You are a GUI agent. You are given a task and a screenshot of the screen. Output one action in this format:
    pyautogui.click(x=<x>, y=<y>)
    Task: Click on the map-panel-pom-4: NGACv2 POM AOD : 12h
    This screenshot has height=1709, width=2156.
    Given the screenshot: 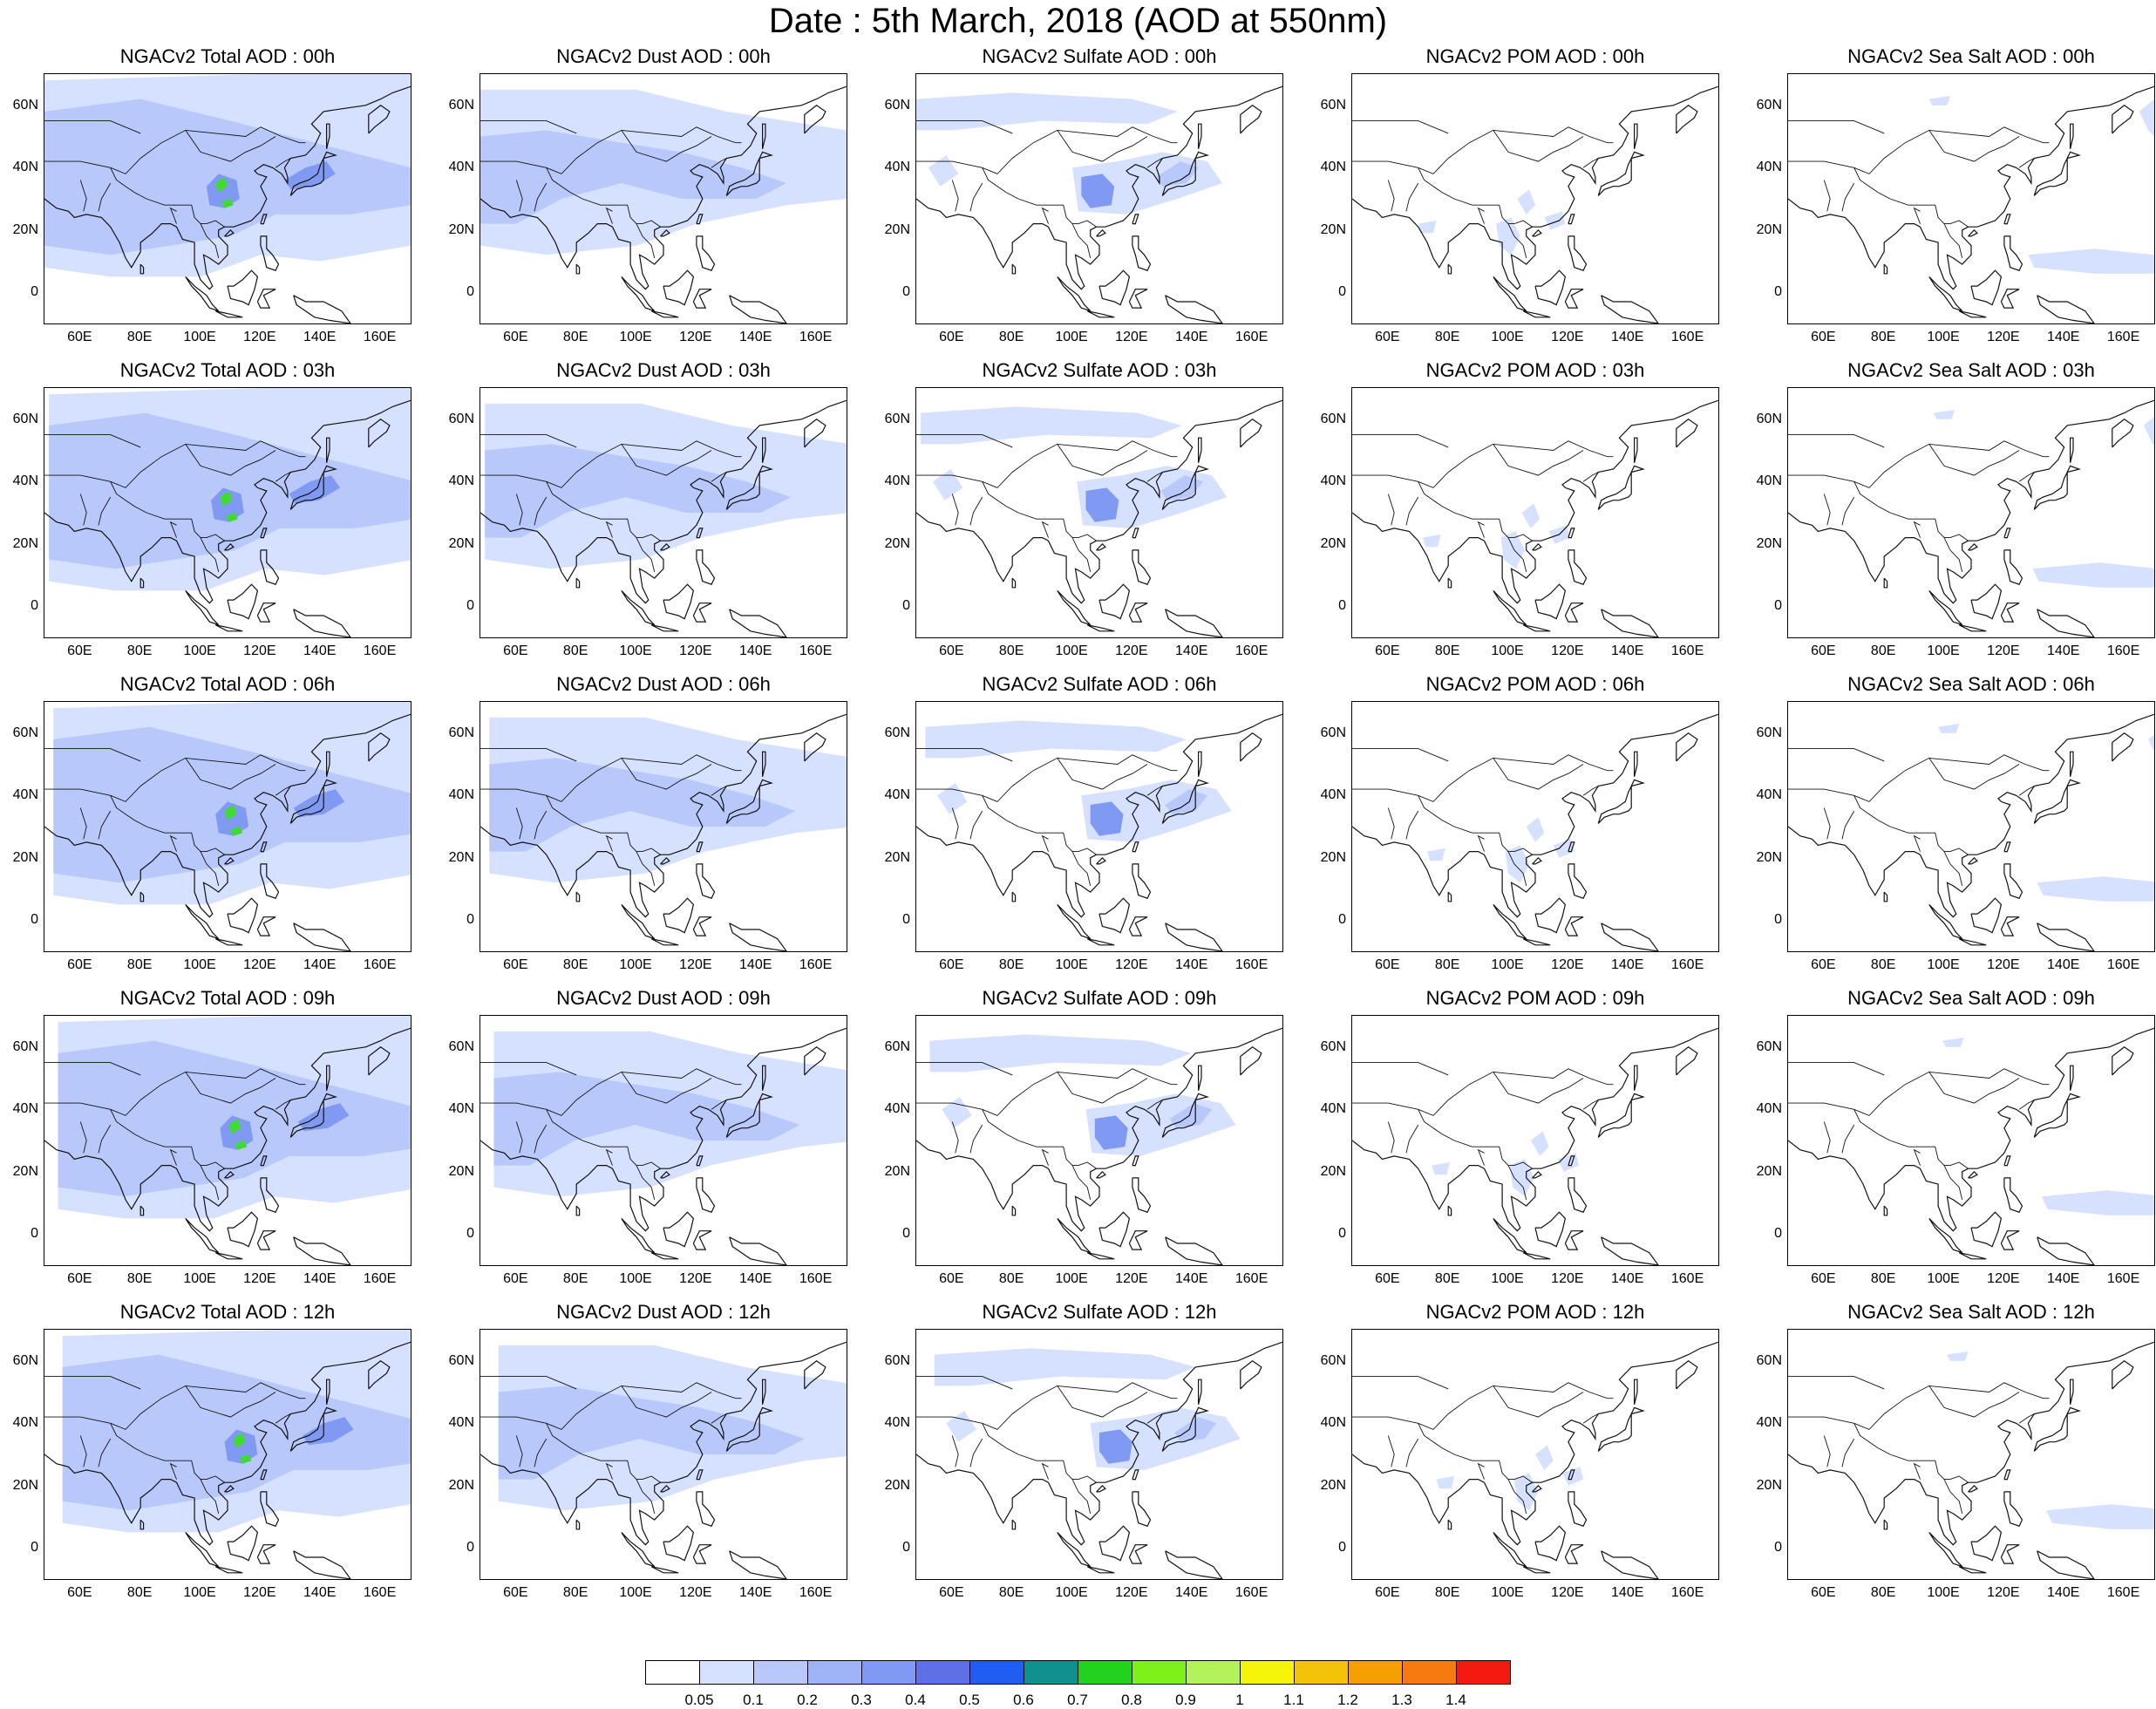 What is the action you would take?
    pyautogui.click(x=1535, y=1440)
    